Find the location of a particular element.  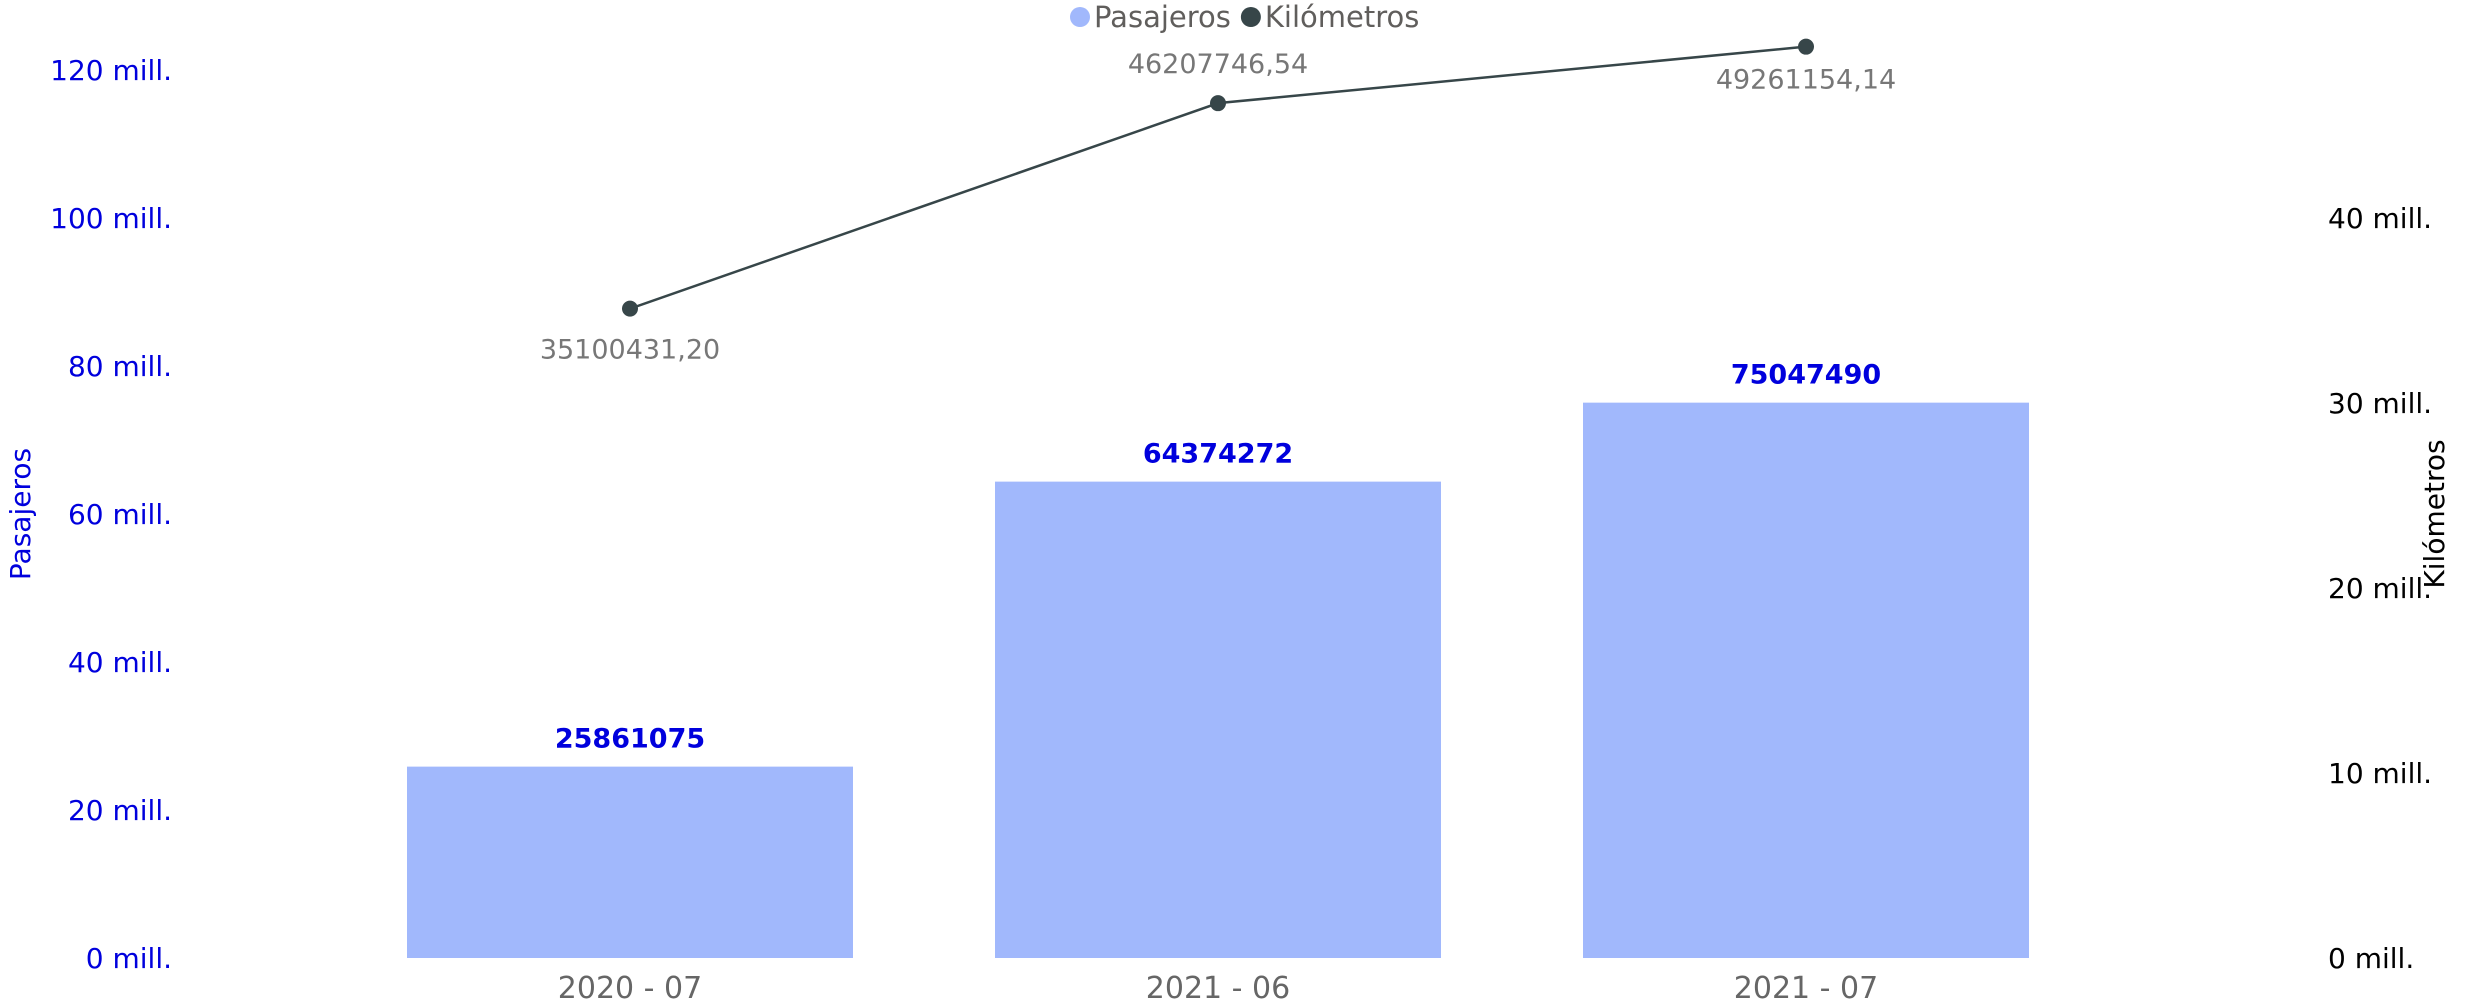

left-tick-label: 80 mill. is located at coordinates (120, 366).